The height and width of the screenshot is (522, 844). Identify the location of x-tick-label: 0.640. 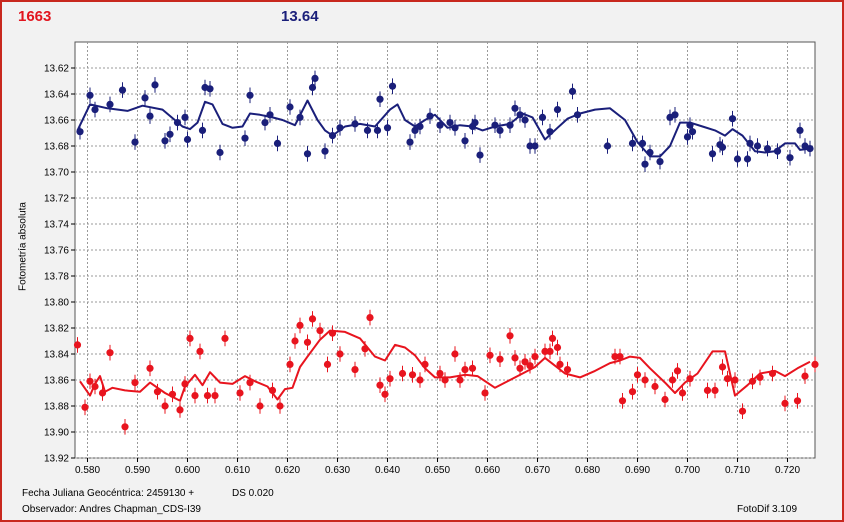
(387, 470).